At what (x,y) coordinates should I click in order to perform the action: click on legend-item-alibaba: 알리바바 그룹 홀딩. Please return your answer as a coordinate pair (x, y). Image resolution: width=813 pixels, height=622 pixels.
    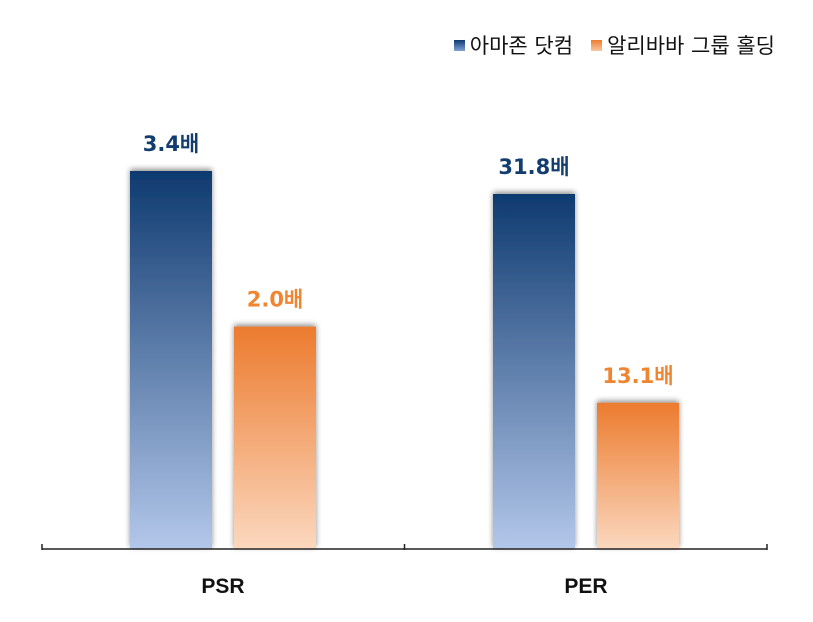
    Looking at the image, I should click on (683, 45).